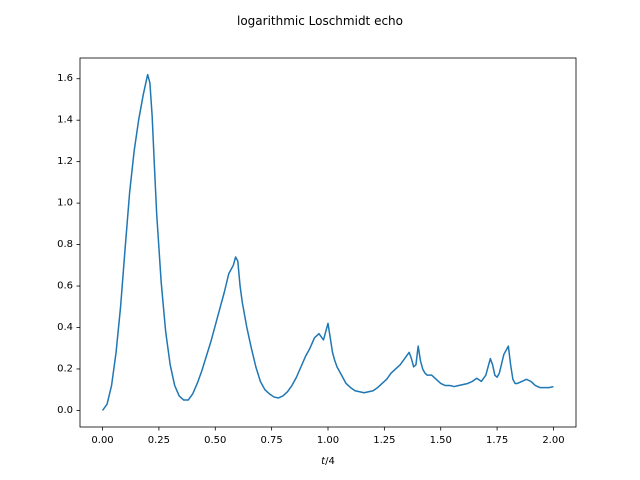  I want to click on x-tick-label: 1.75, so click(497, 440).